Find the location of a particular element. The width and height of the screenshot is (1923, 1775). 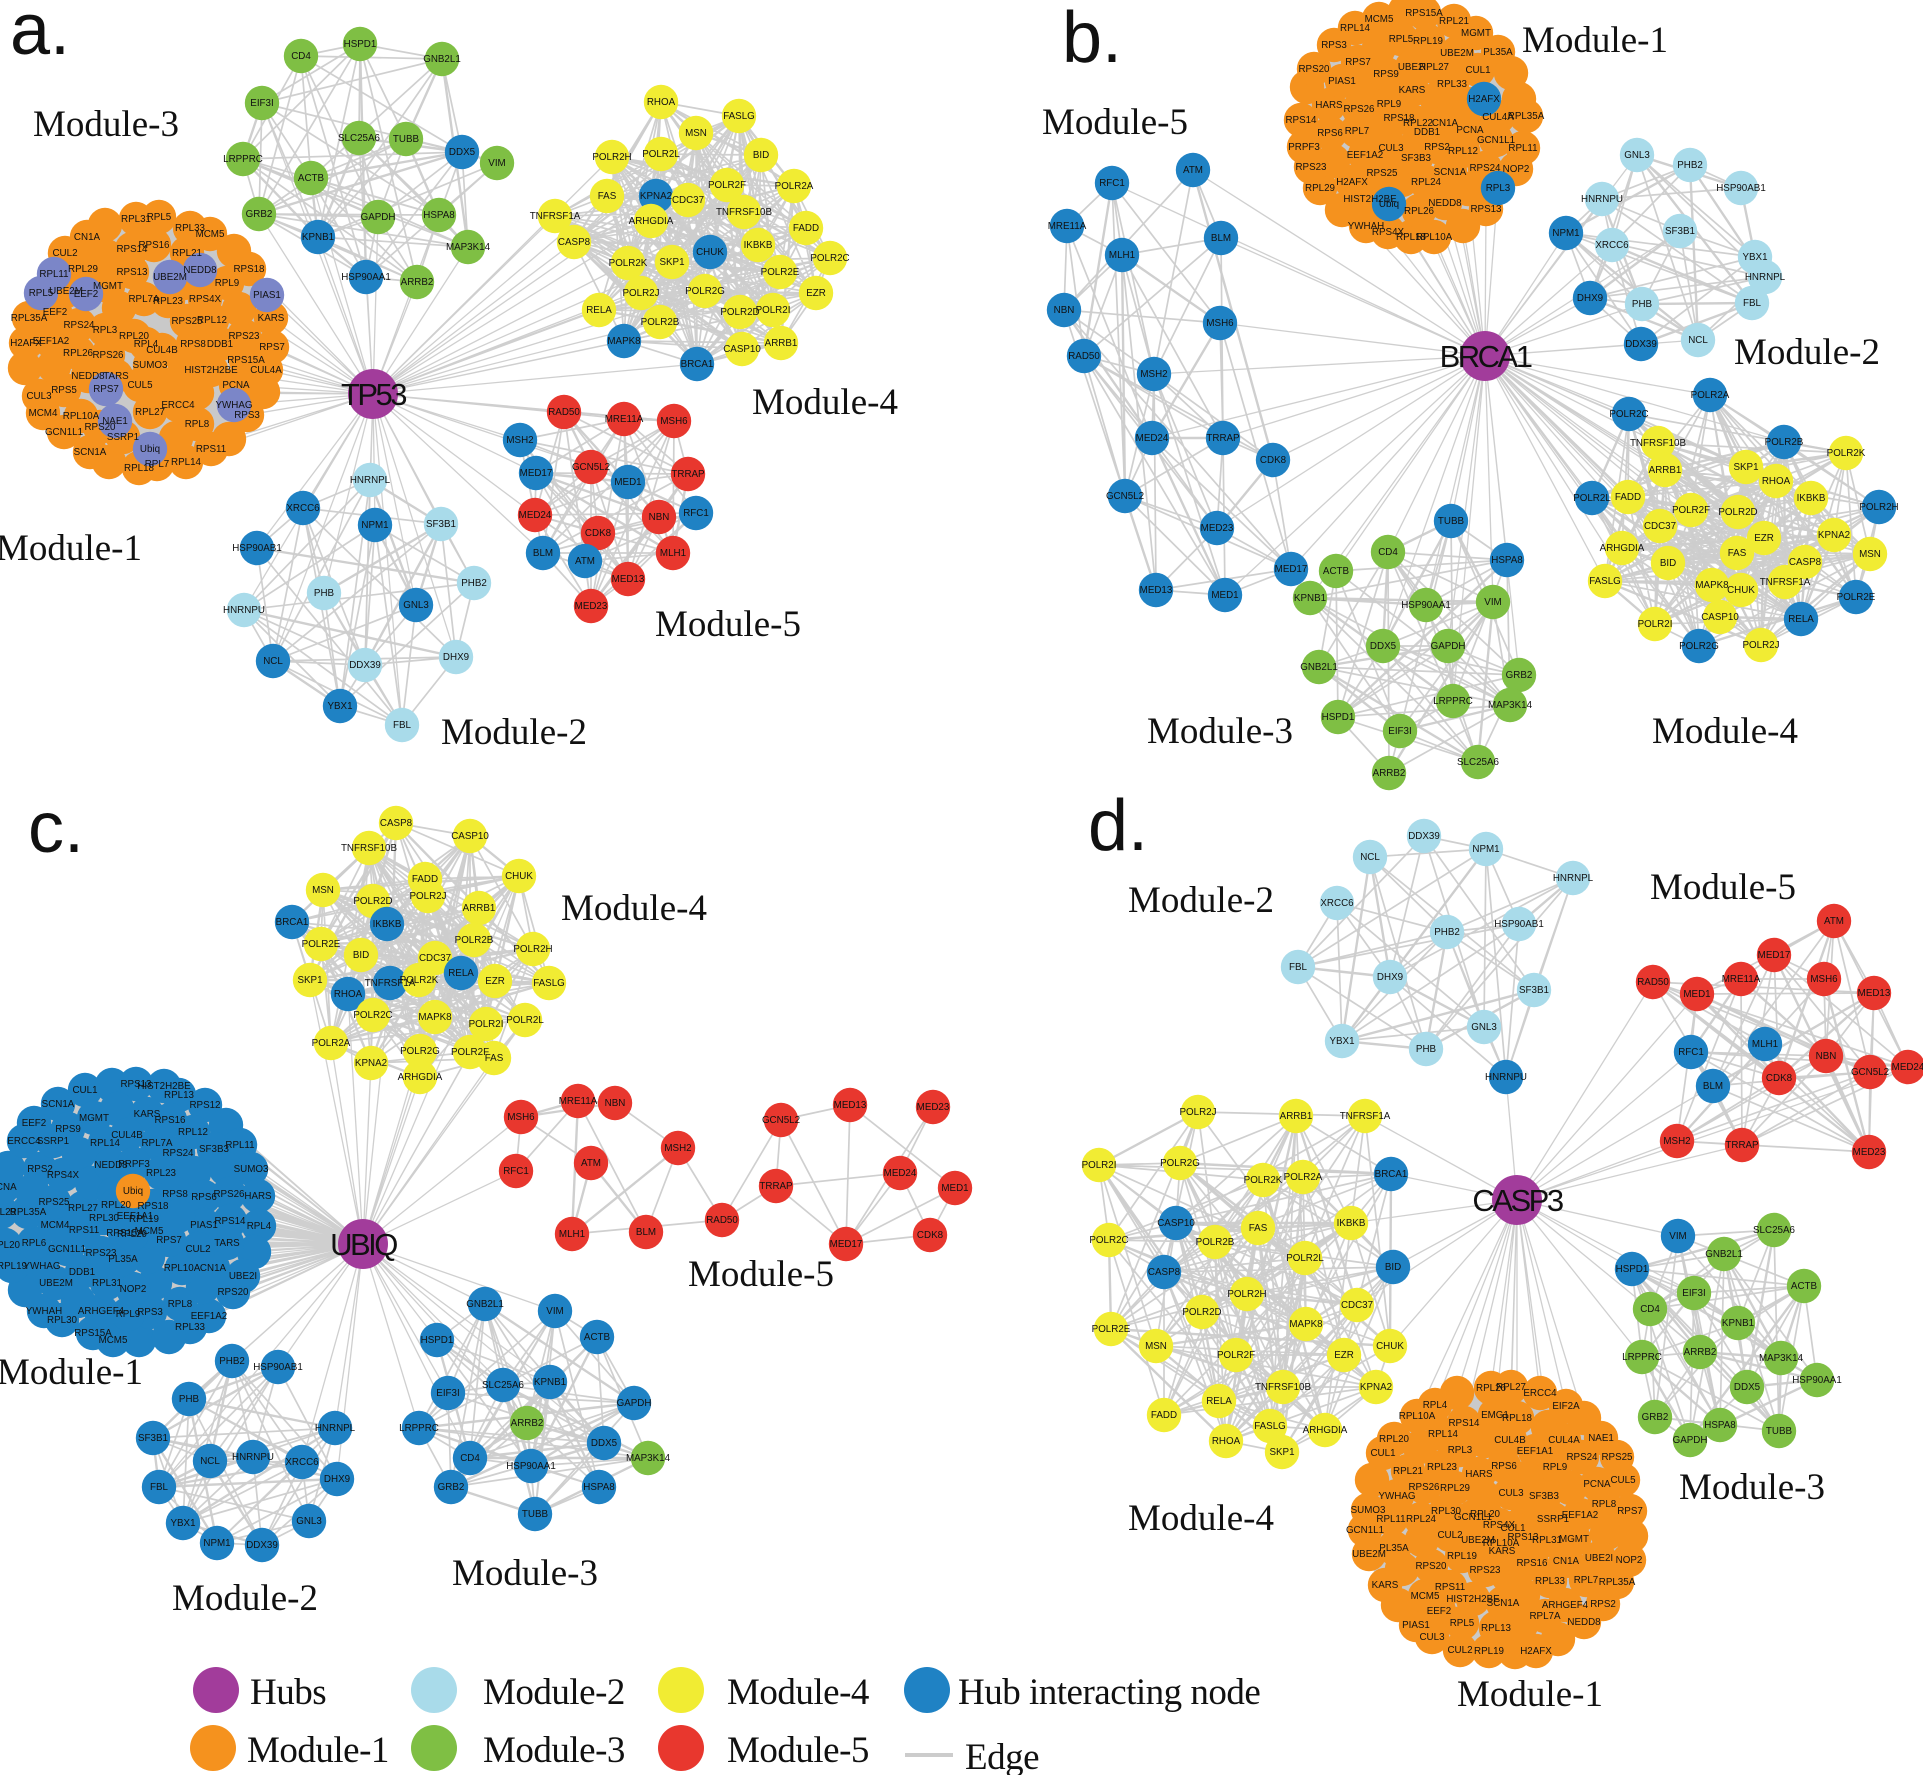

svg-text: NAE1 is located at coordinates (115, 421).